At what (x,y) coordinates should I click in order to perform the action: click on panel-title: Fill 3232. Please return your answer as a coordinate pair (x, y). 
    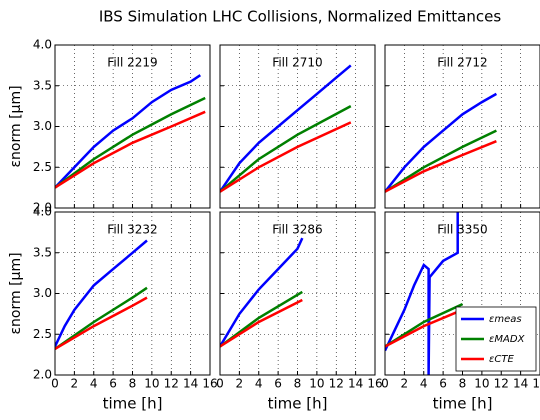
    Looking at the image, I should click on (132, 230).